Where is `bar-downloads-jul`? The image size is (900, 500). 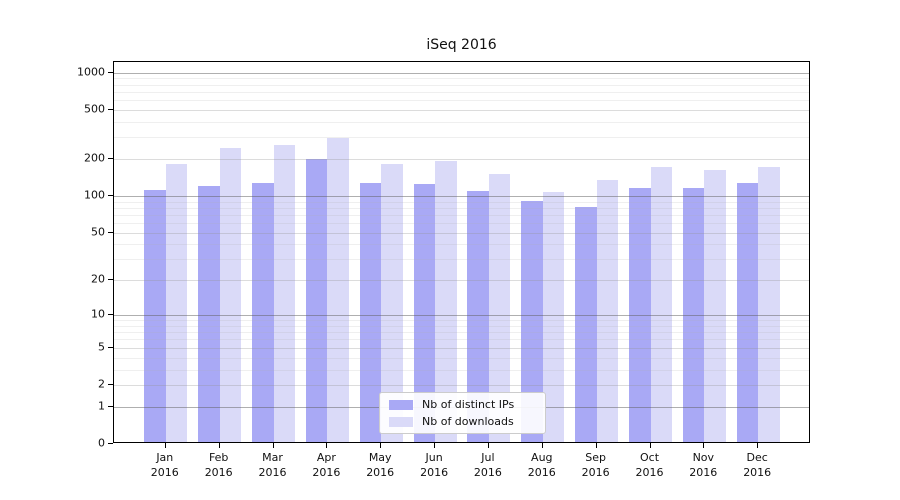
bar-downloads-jul is located at coordinates (499, 308).